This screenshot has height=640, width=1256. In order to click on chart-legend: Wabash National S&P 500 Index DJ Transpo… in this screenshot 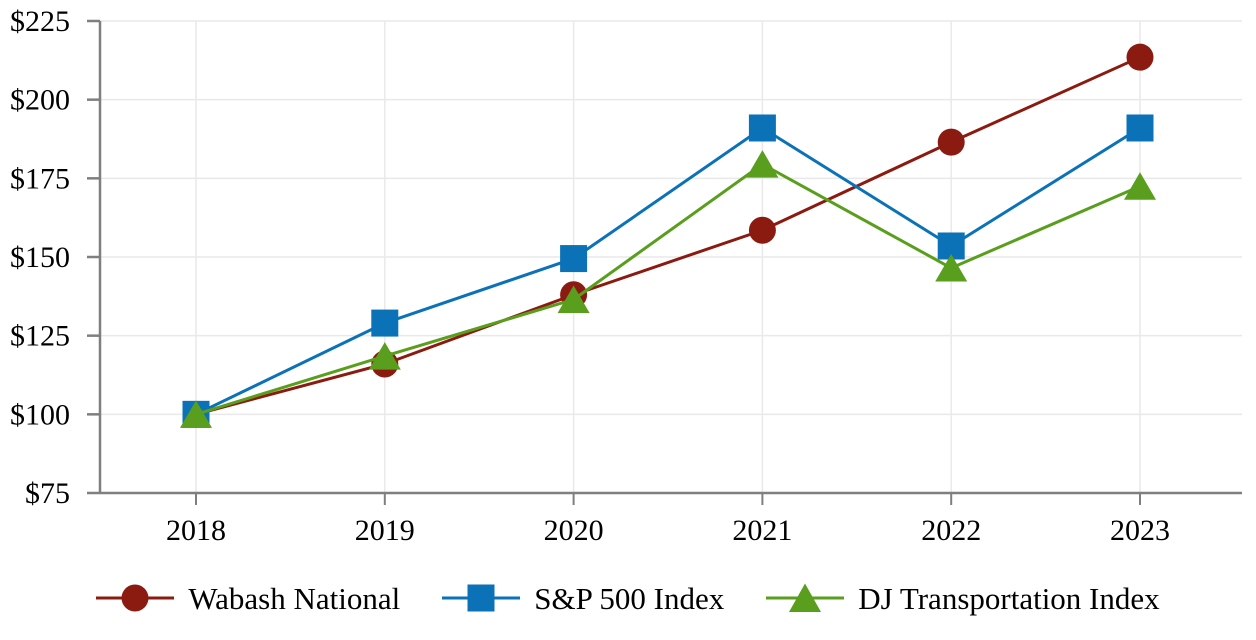, I will do `click(628, 598)`.